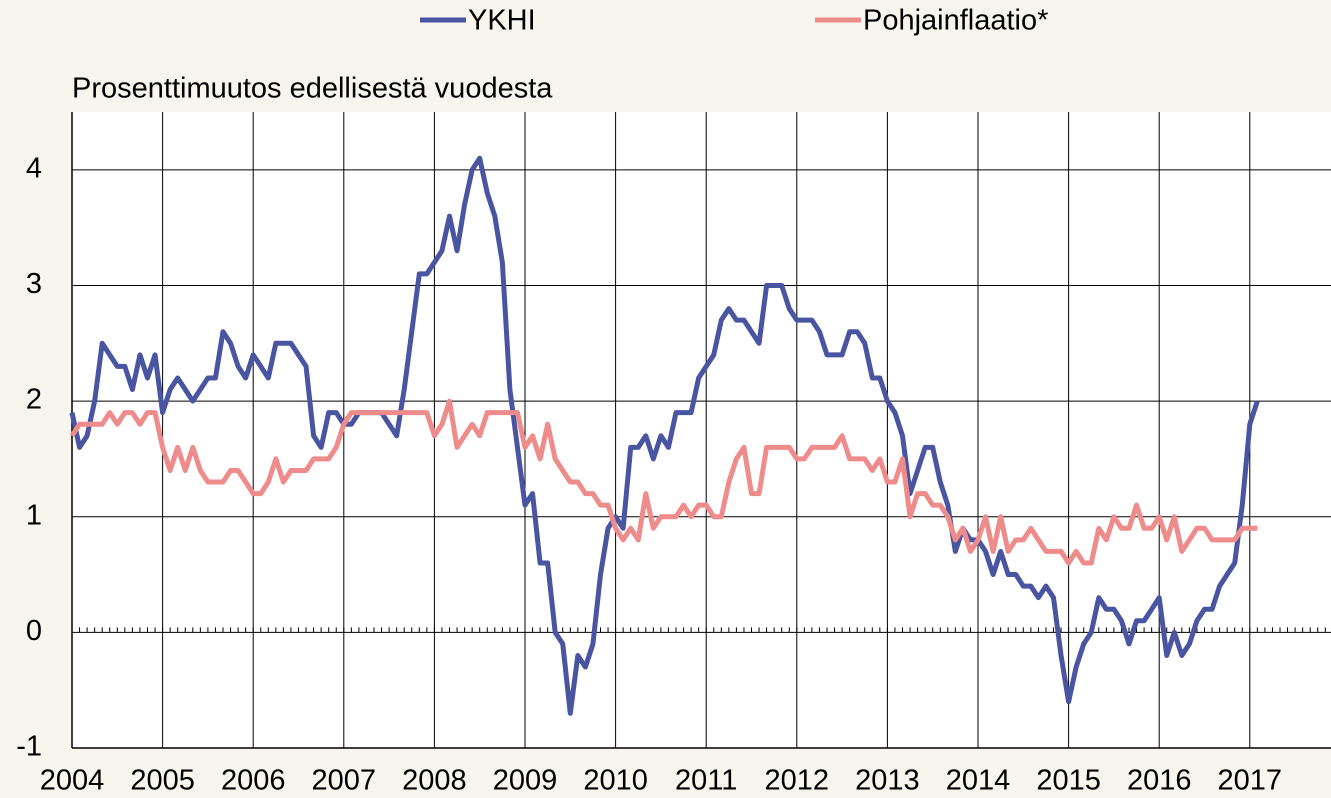 The height and width of the screenshot is (798, 1331). Describe the element at coordinates (1250, 781) in the screenshot. I see `x-tick-label: 2017` at that location.